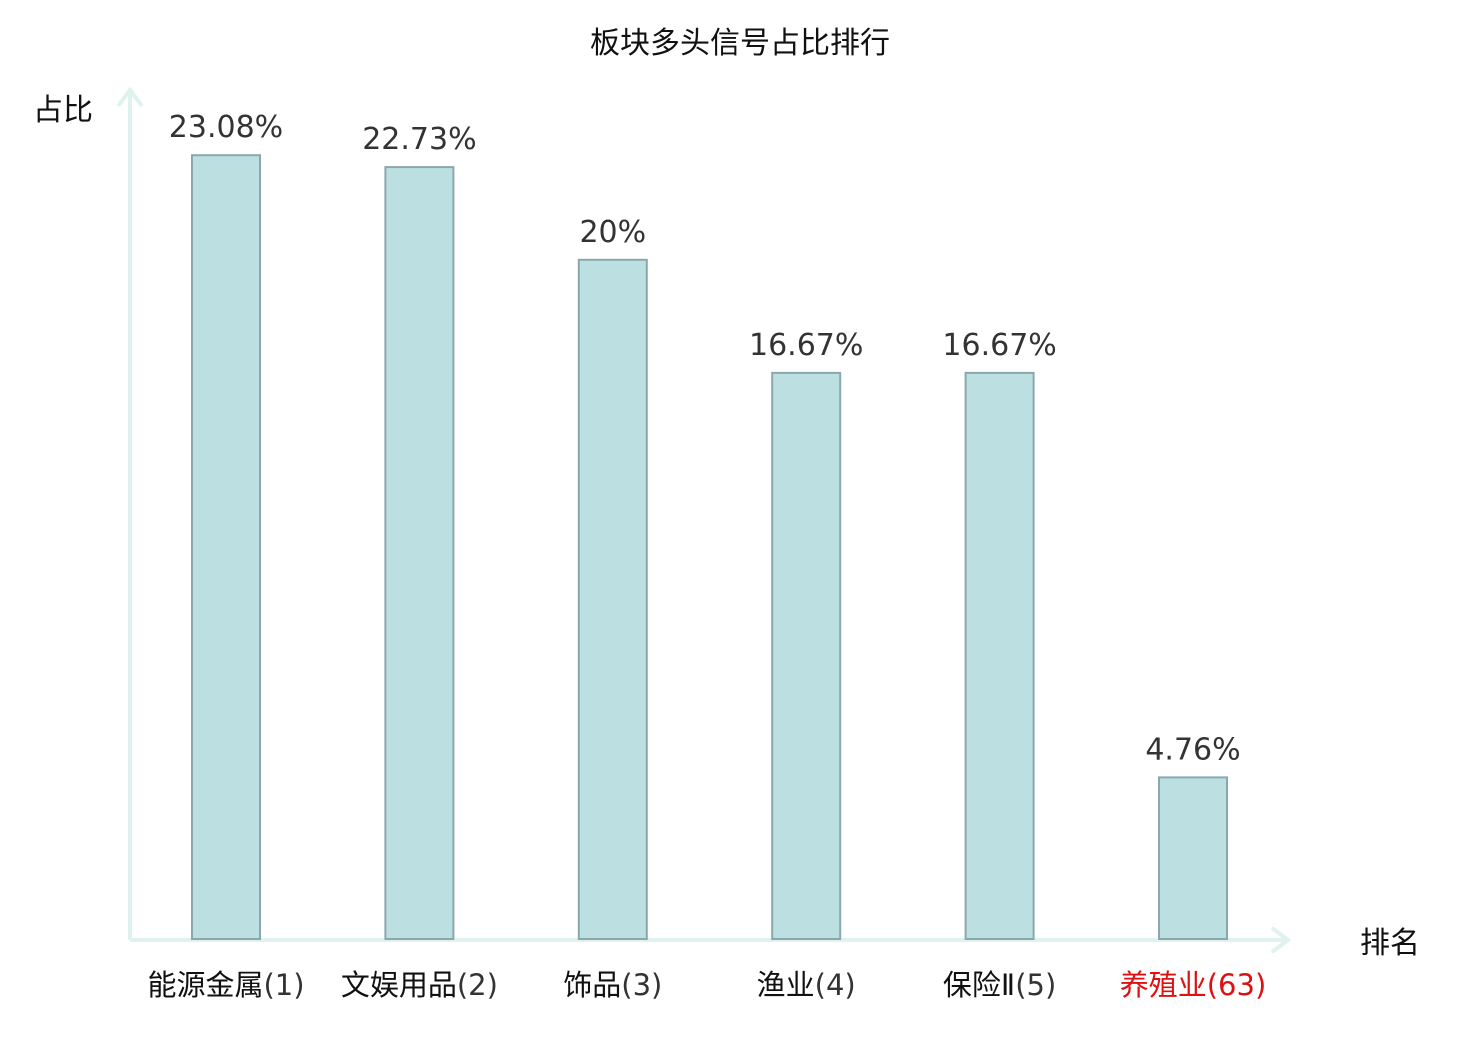  I want to click on category-name: 渔业, so click(786, 985).